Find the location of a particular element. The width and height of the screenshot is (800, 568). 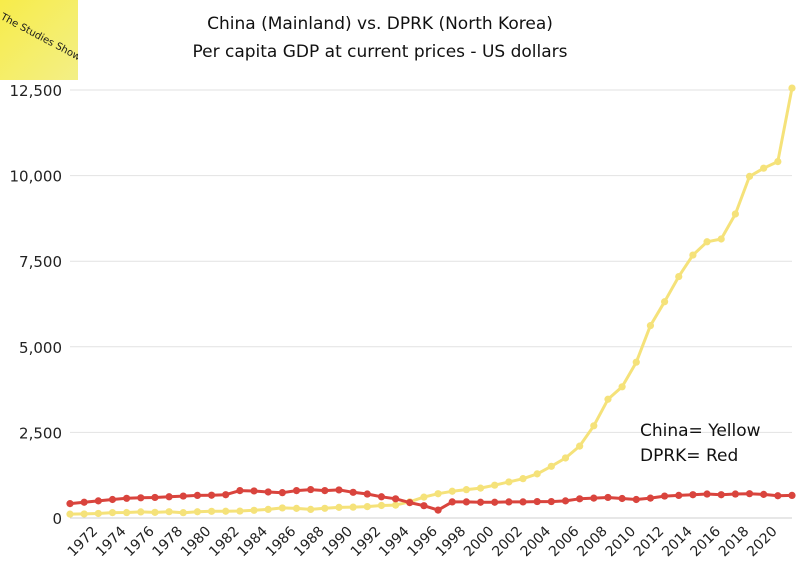

x-tick-label: 1986 is located at coordinates (281, 541).